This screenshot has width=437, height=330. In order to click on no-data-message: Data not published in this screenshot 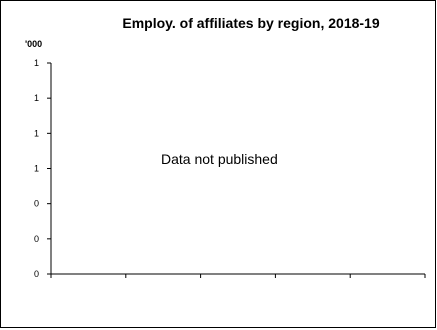, I will do `click(219, 159)`.